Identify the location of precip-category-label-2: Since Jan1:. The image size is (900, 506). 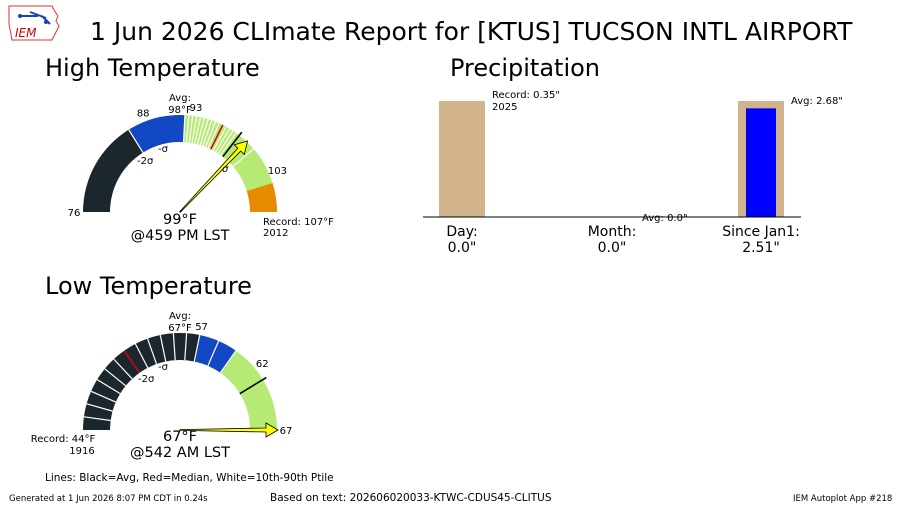
(761, 232).